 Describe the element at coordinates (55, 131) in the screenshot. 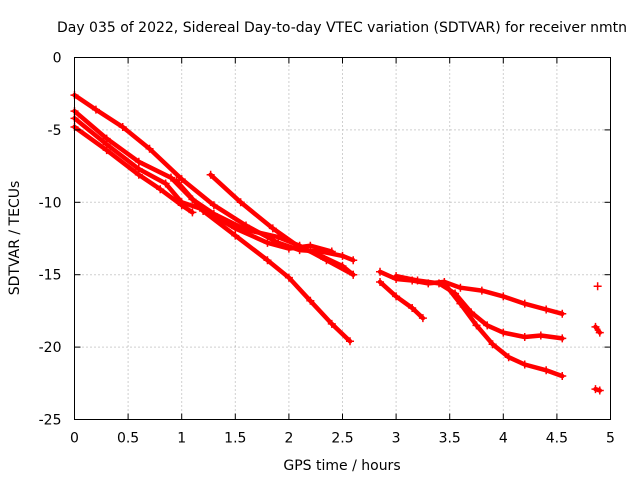

I see `y-tick-label: -5` at that location.